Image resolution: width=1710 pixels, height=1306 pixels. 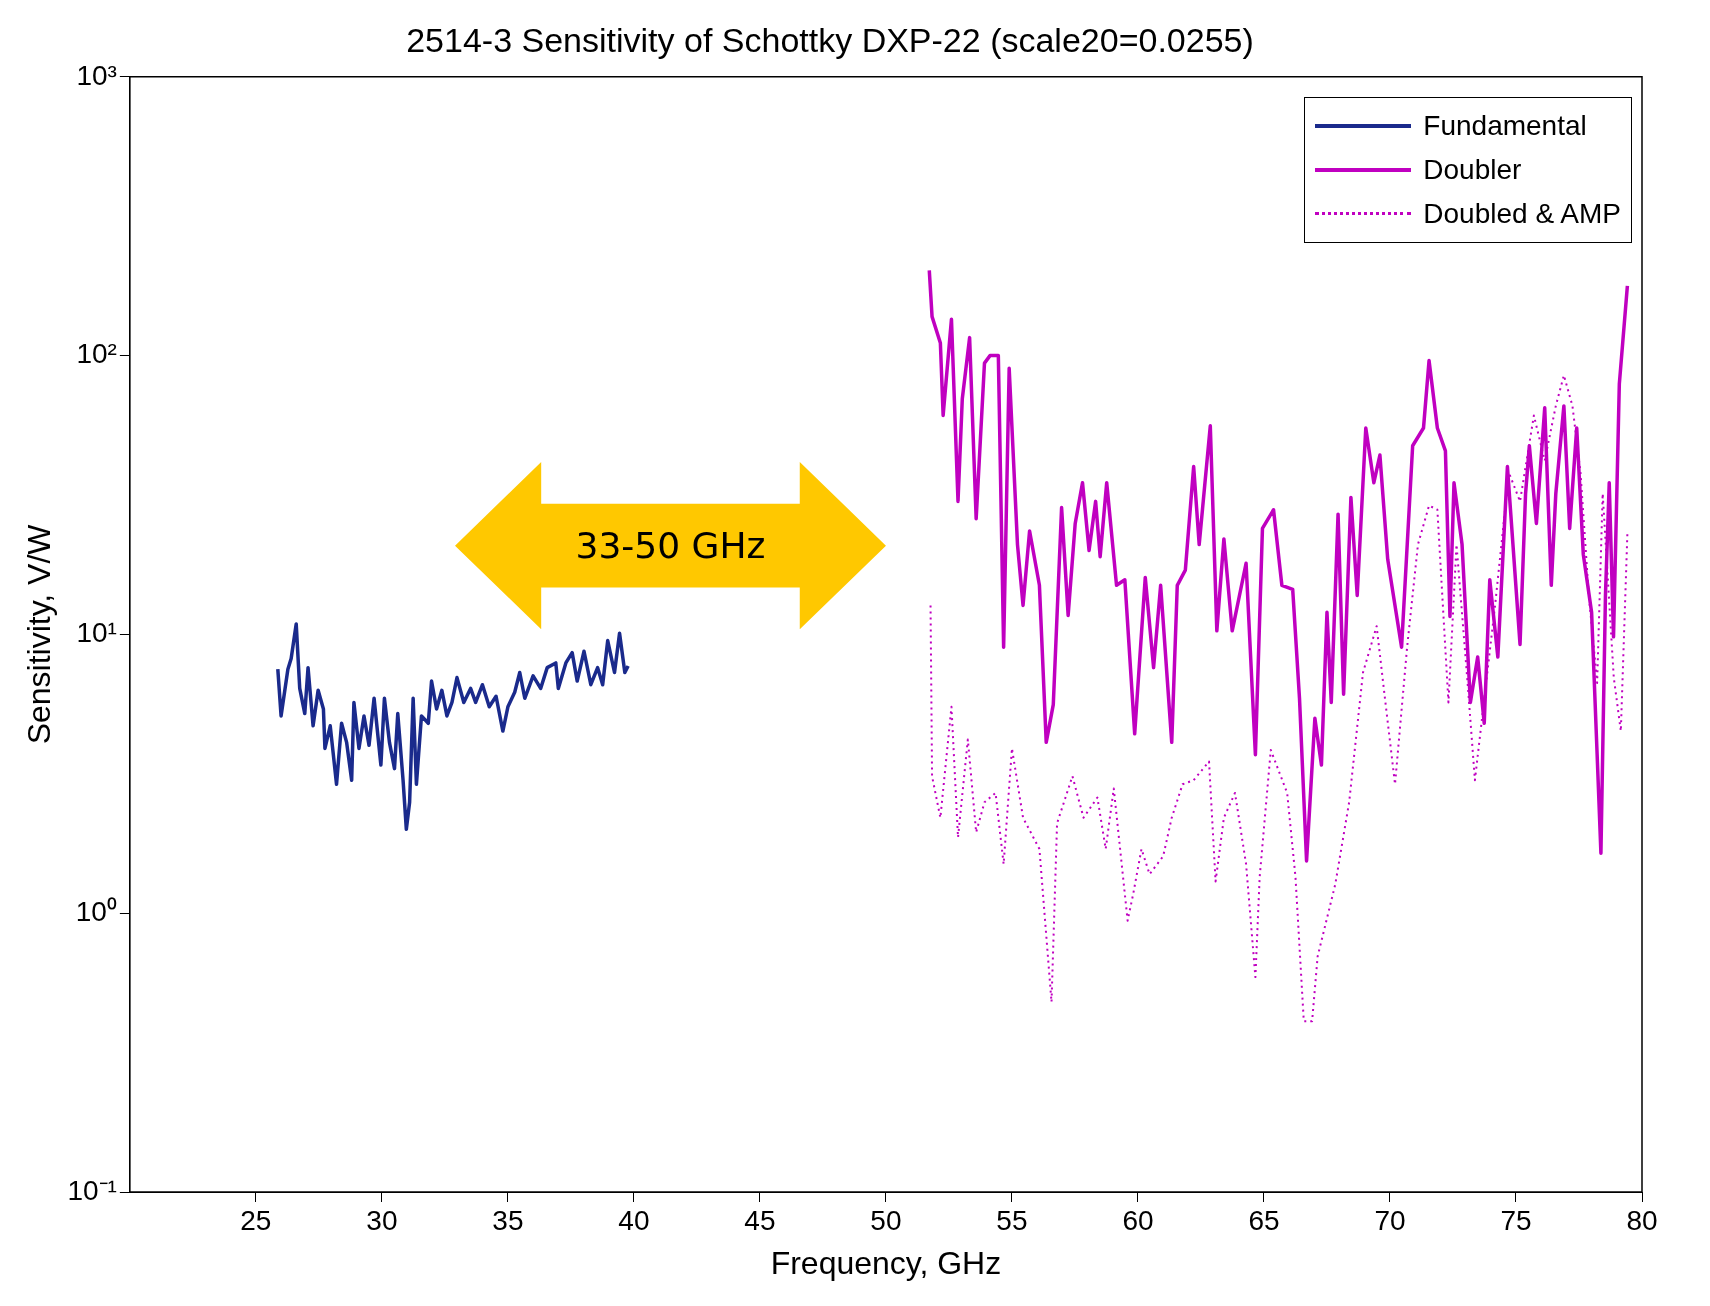 What do you see at coordinates (1138, 1220) in the screenshot?
I see `x-tick-label: 60` at bounding box center [1138, 1220].